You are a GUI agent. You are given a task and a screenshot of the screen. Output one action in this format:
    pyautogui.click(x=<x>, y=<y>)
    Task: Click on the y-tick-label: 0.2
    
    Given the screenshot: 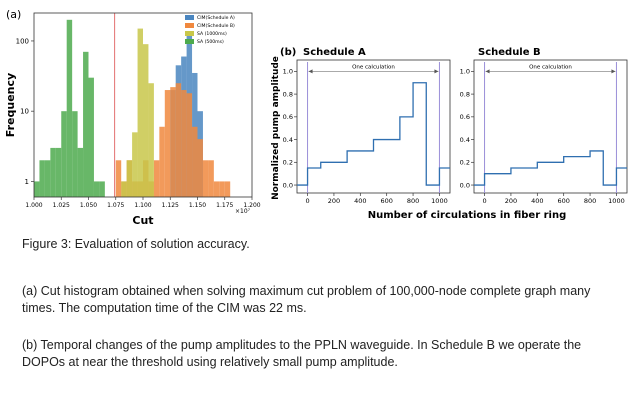 What is the action you would take?
    pyautogui.click(x=288, y=163)
    